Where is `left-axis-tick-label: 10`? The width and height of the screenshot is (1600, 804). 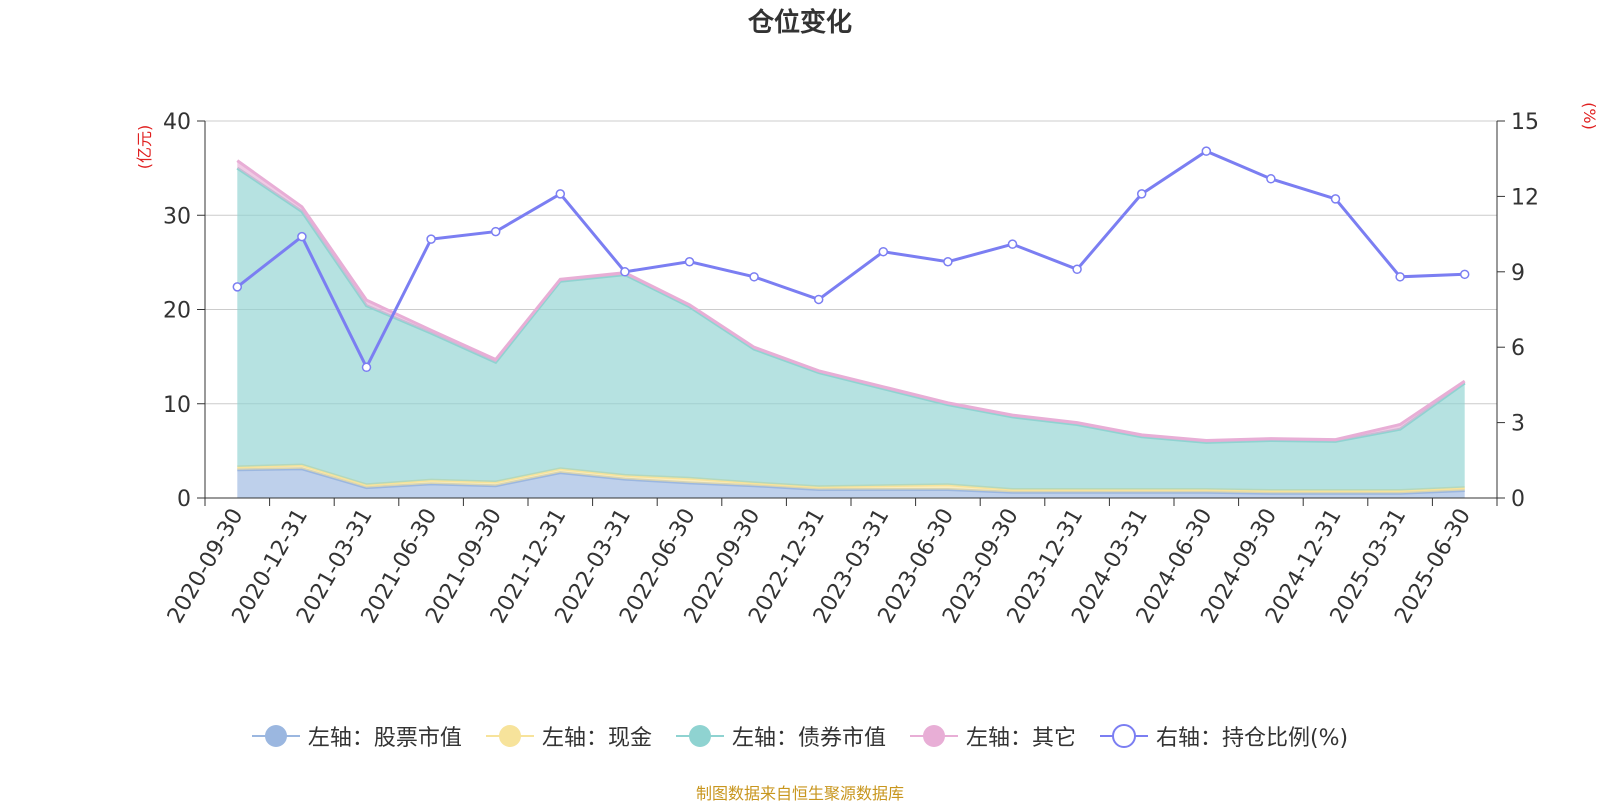 left-axis-tick-label: 10 is located at coordinates (177, 405).